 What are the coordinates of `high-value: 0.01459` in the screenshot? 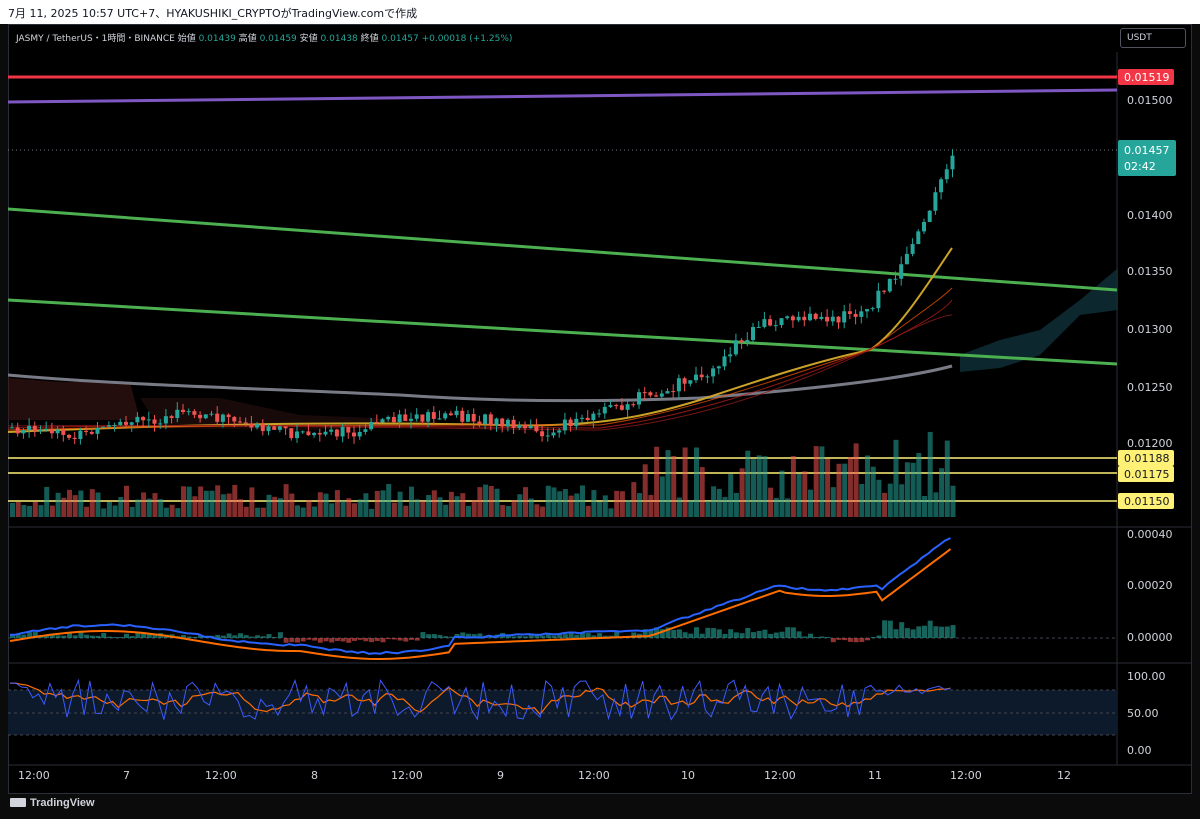 It's located at (278, 39).